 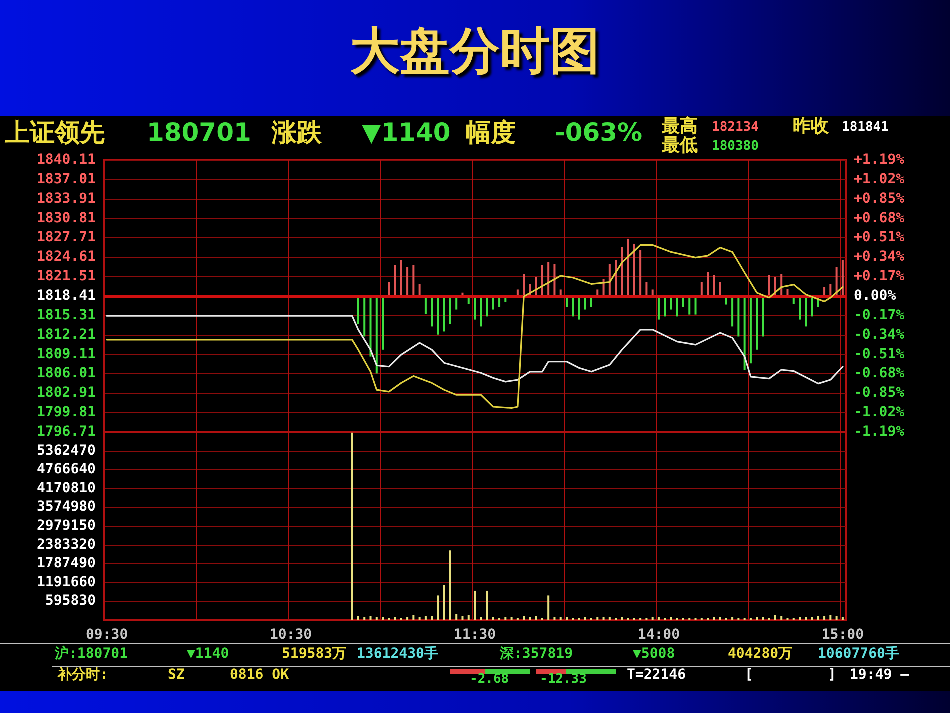 I want to click on line-series, so click(x=475, y=350).